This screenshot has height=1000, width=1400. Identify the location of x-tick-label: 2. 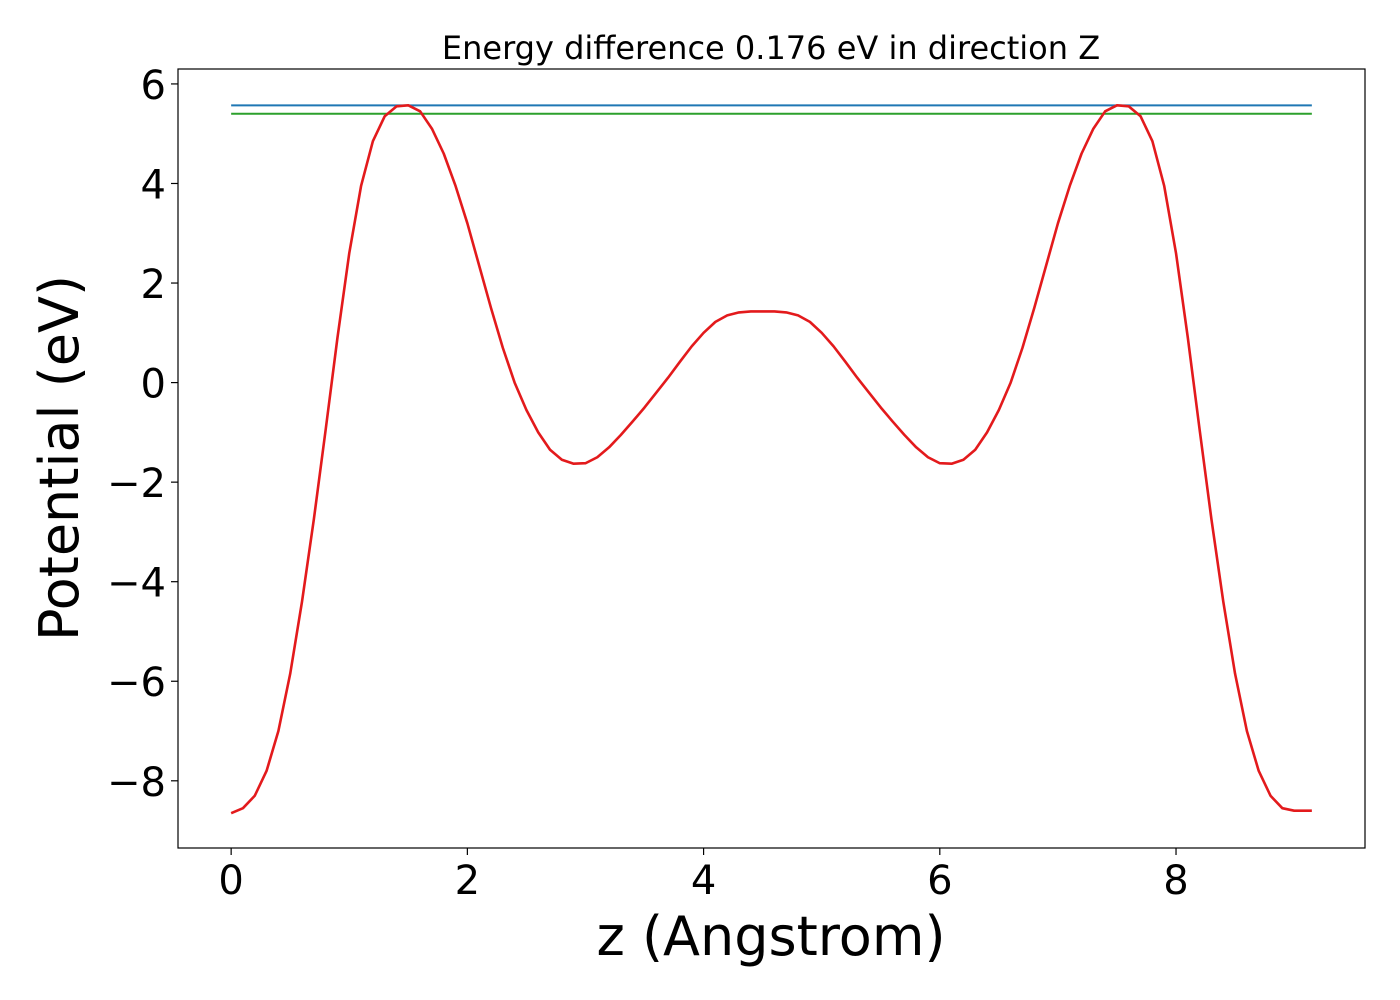
(467, 881).